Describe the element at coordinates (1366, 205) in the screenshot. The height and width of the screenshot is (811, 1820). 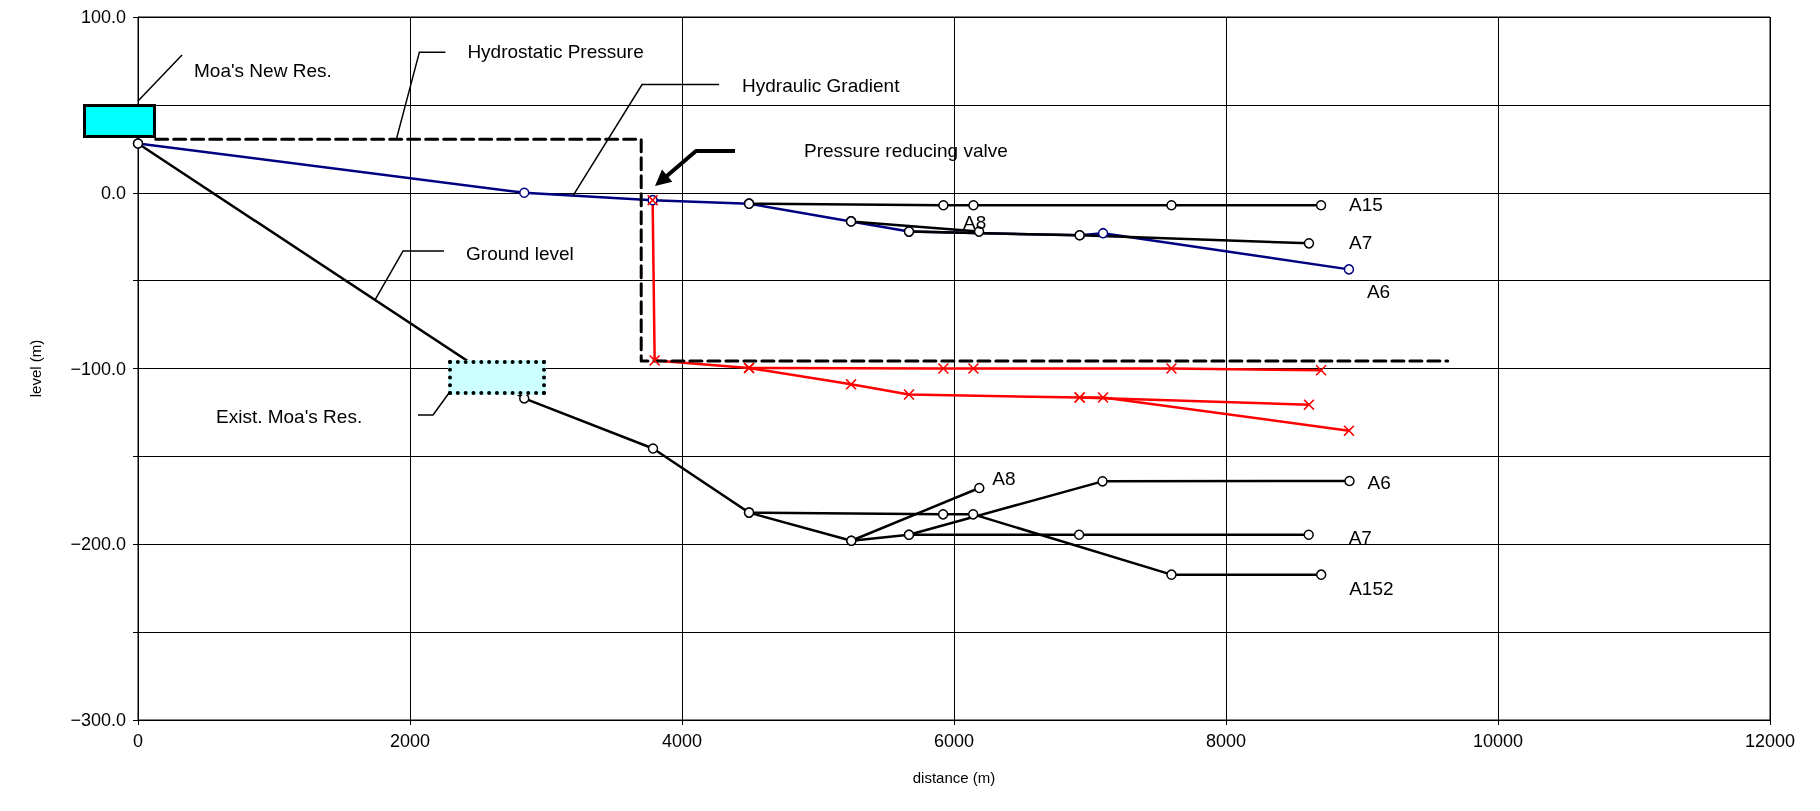
I see `annotation: A15` at that location.